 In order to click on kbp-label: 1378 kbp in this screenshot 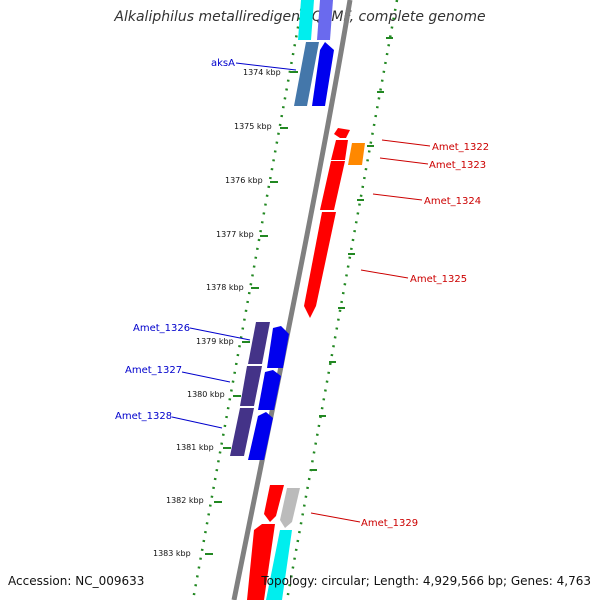, I will do `click(225, 287)`.